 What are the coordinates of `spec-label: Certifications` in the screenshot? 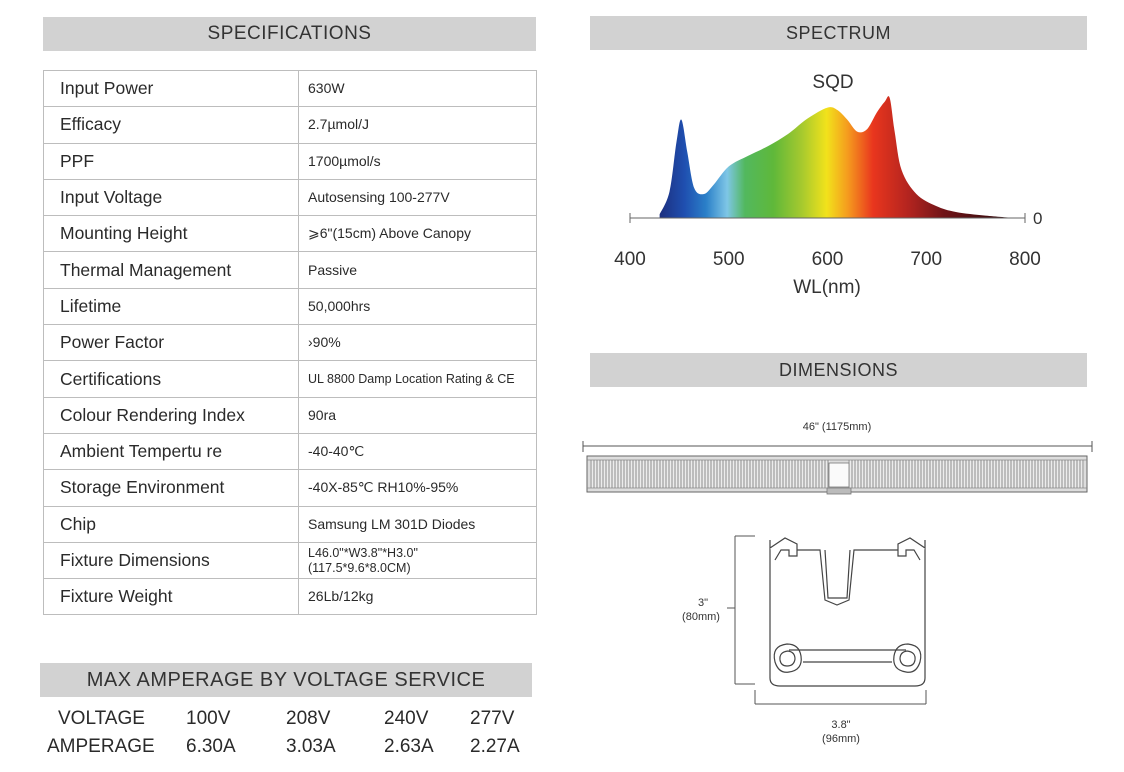 It's located at (171, 379).